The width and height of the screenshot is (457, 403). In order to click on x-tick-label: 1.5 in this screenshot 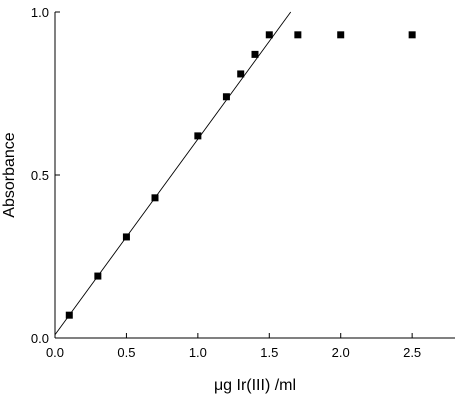, I will do `click(269, 352)`.